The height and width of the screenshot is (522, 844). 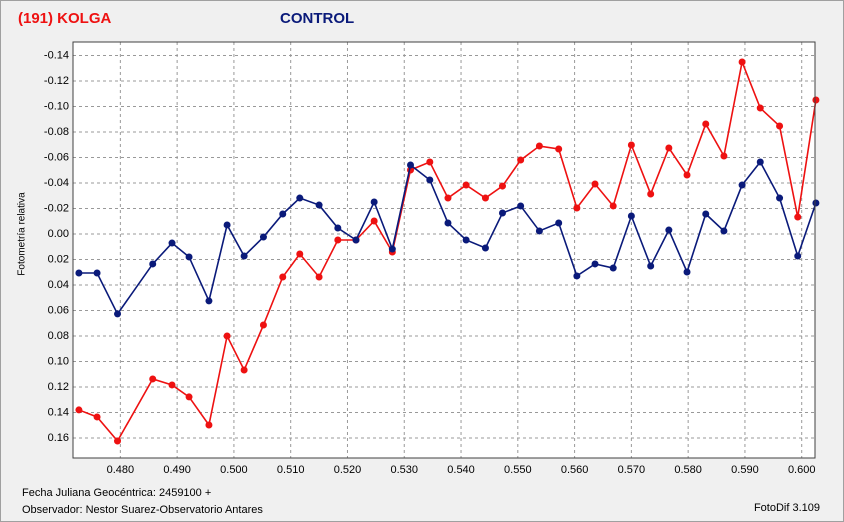 I want to click on x-tick-label: 0.570, so click(x=632, y=470).